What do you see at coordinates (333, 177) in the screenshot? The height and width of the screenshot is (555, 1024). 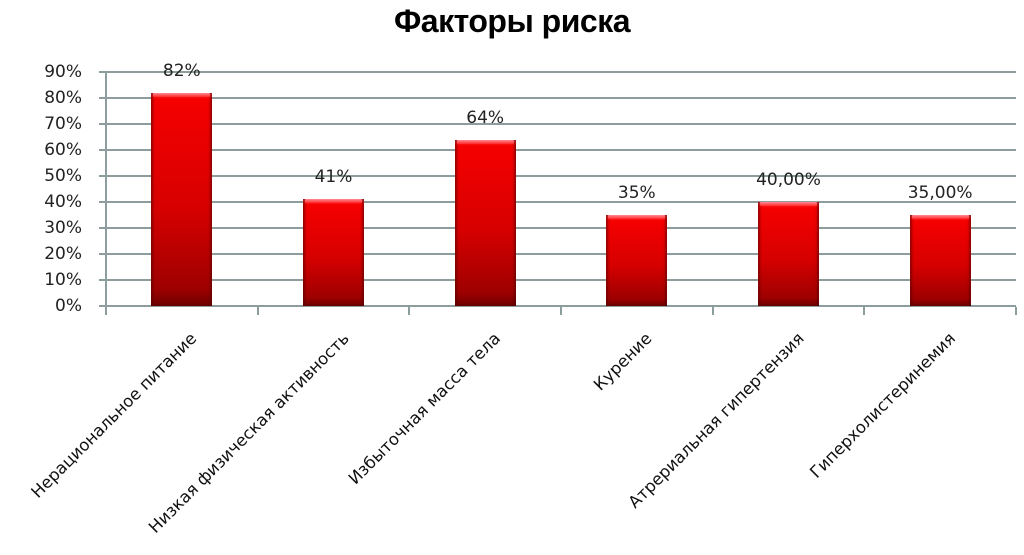 I see `data-label: 41%` at bounding box center [333, 177].